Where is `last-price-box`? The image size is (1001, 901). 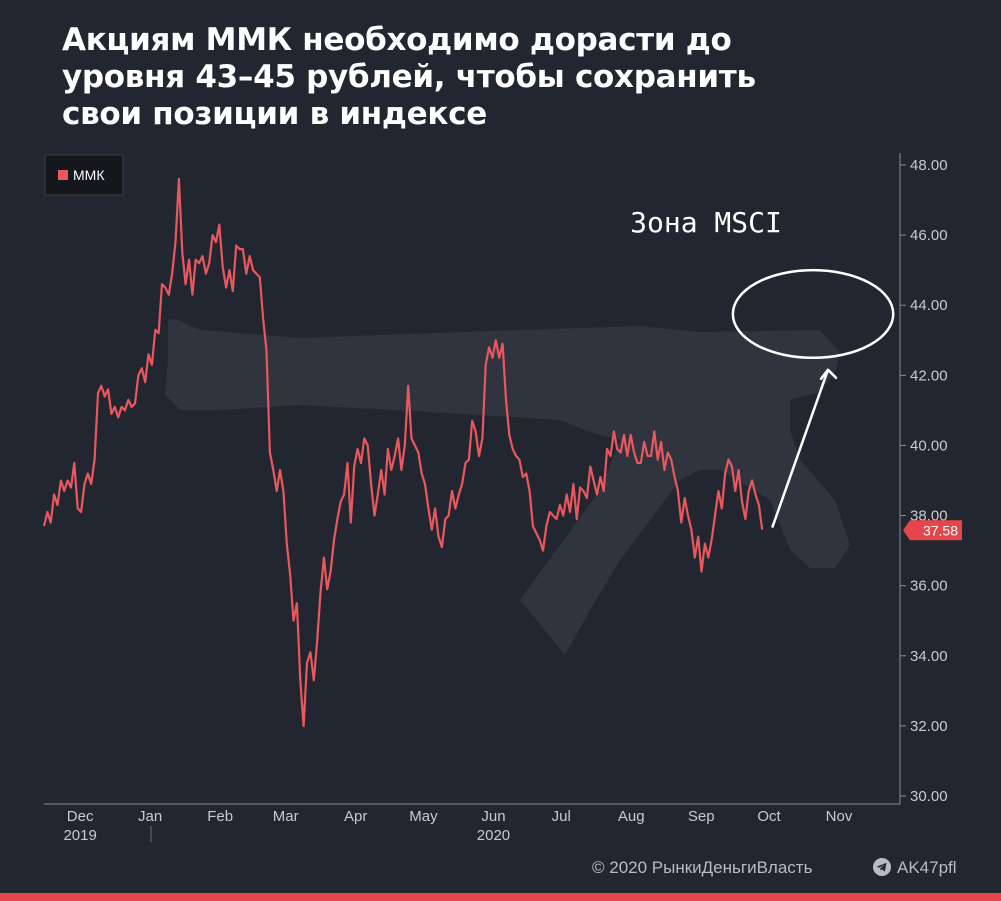 last-price-box is located at coordinates (932, 530).